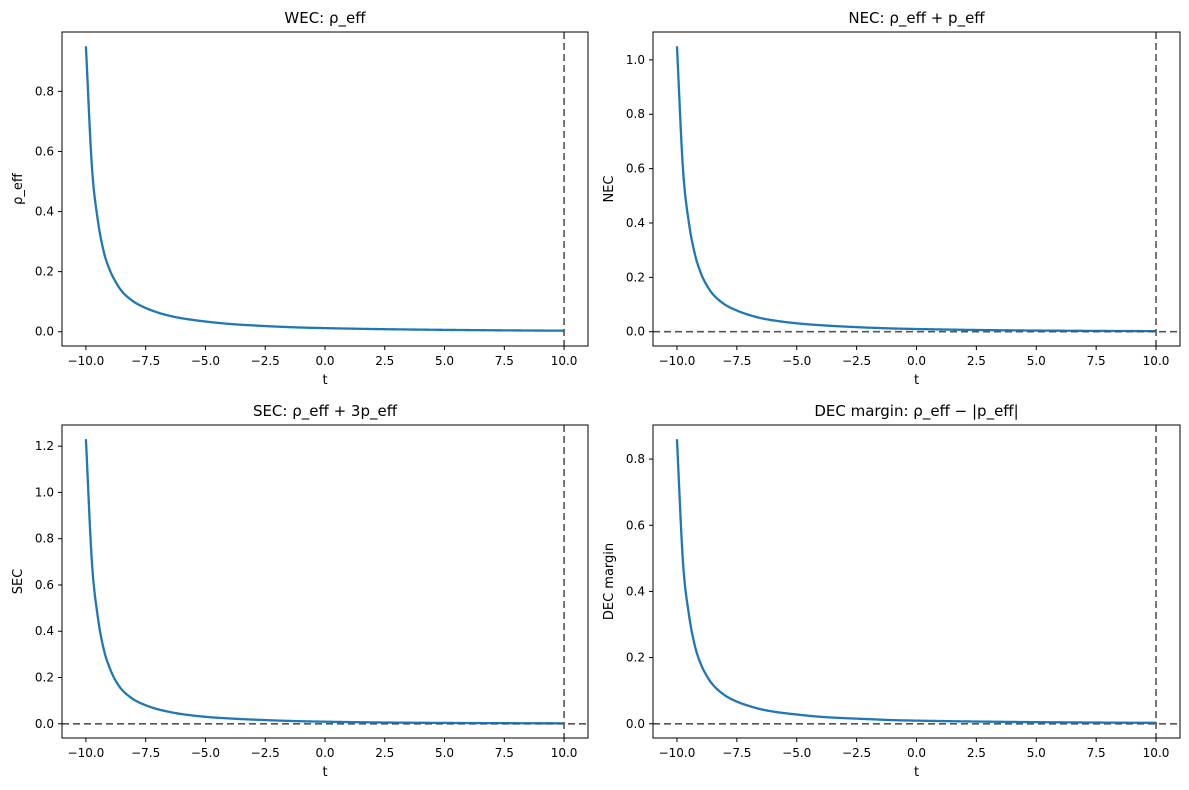 This screenshot has width=1189, height=790. What do you see at coordinates (325, 411) in the screenshot?
I see `chart-title: SEC: ρ_eff + 3p_eff` at bounding box center [325, 411].